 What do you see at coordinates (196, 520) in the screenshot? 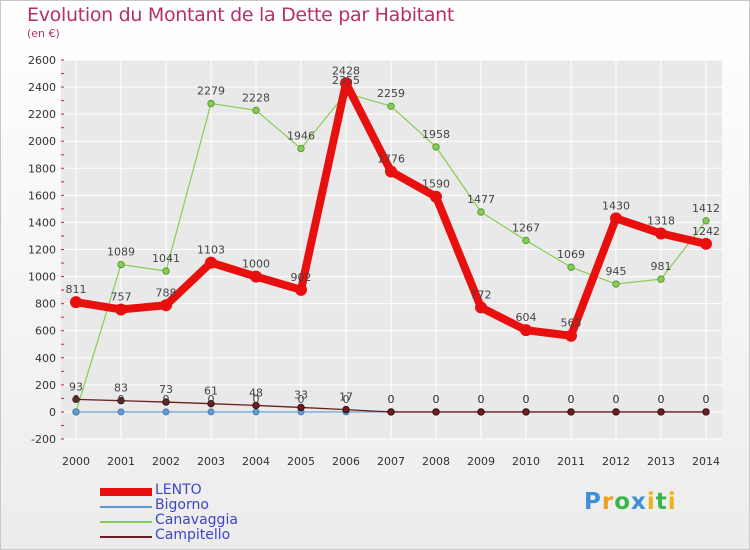
I see `legend-label-canavaggia: Canavaggia` at bounding box center [196, 520].